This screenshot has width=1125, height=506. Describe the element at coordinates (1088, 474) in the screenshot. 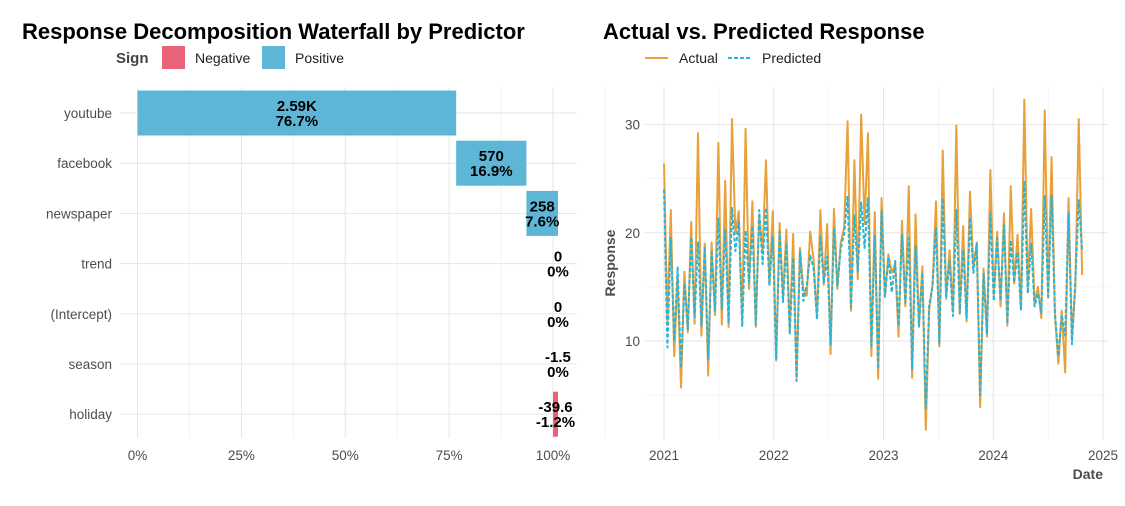

I see `x-axis-title: Date` at that location.